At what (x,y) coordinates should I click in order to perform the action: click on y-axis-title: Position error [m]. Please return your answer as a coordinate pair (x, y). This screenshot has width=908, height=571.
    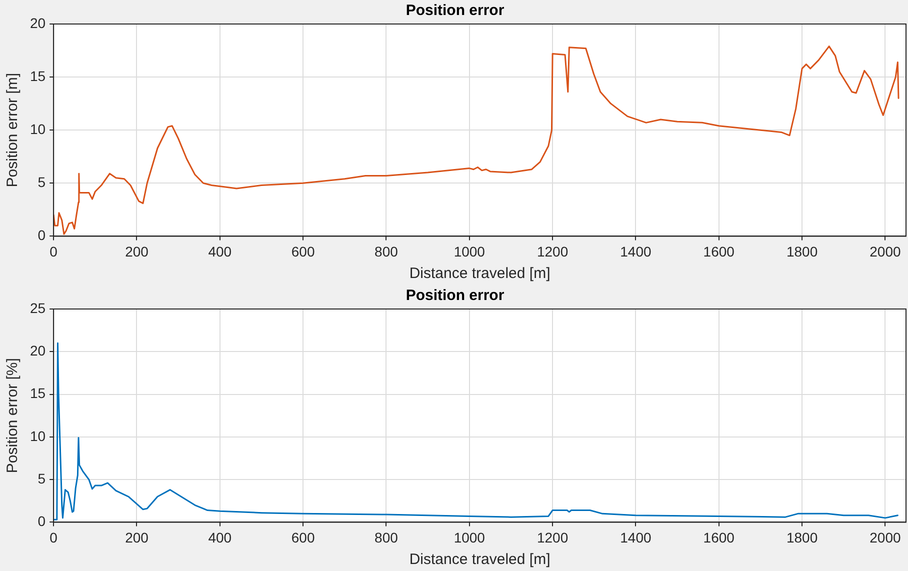
    Looking at the image, I should click on (13, 130).